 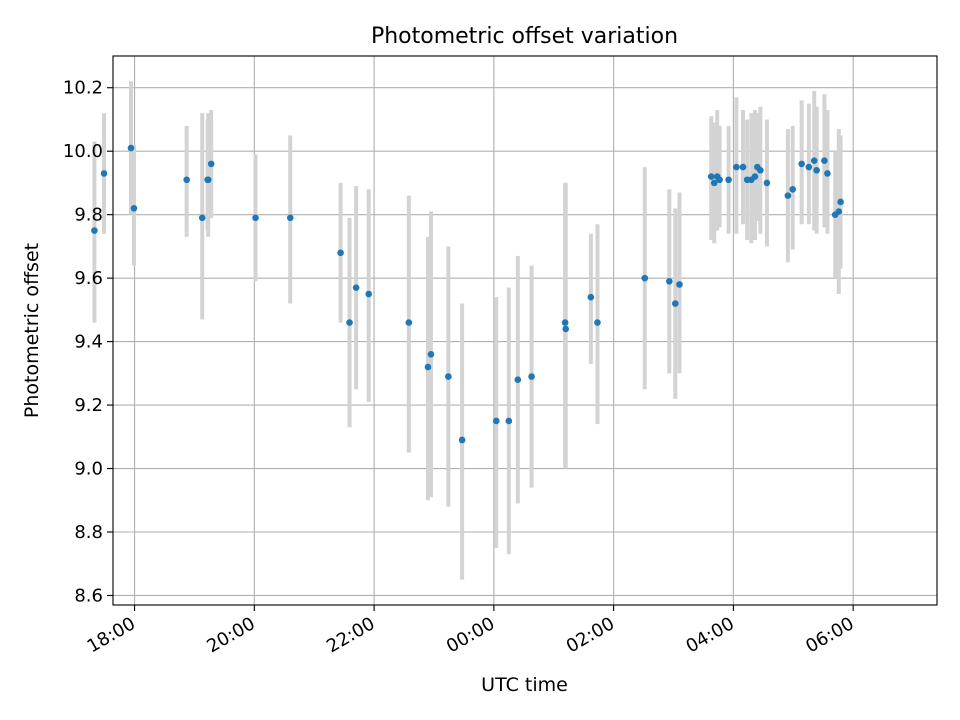 I want to click on chart-title: Photometric offset variation, so click(x=524, y=36).